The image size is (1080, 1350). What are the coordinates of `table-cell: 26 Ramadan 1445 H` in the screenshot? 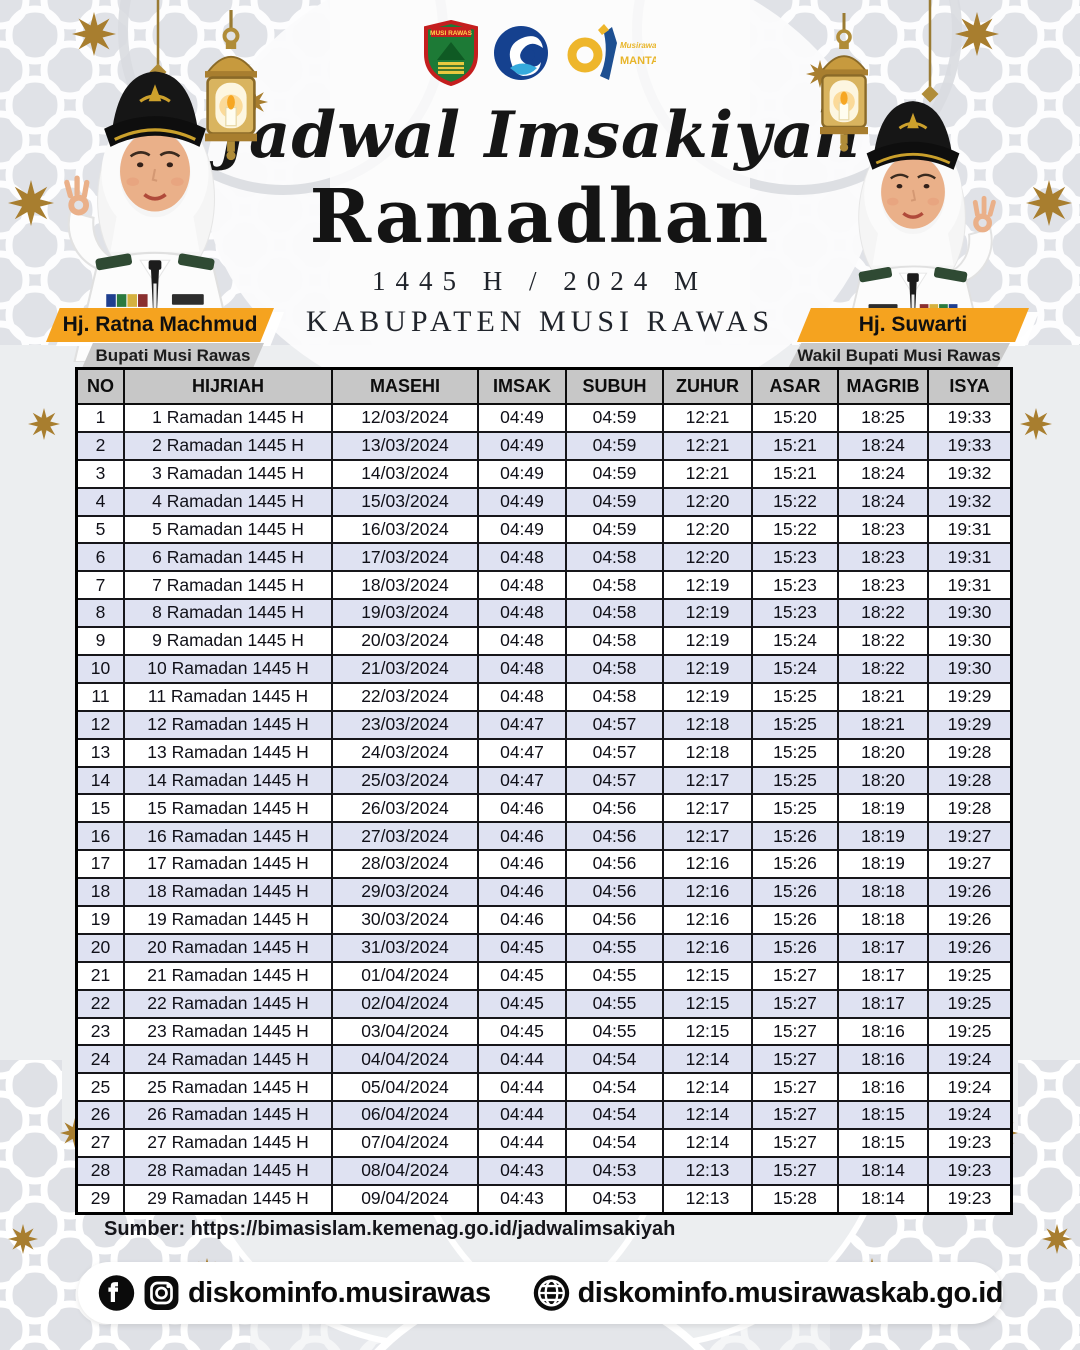 It's located at (228, 1115).